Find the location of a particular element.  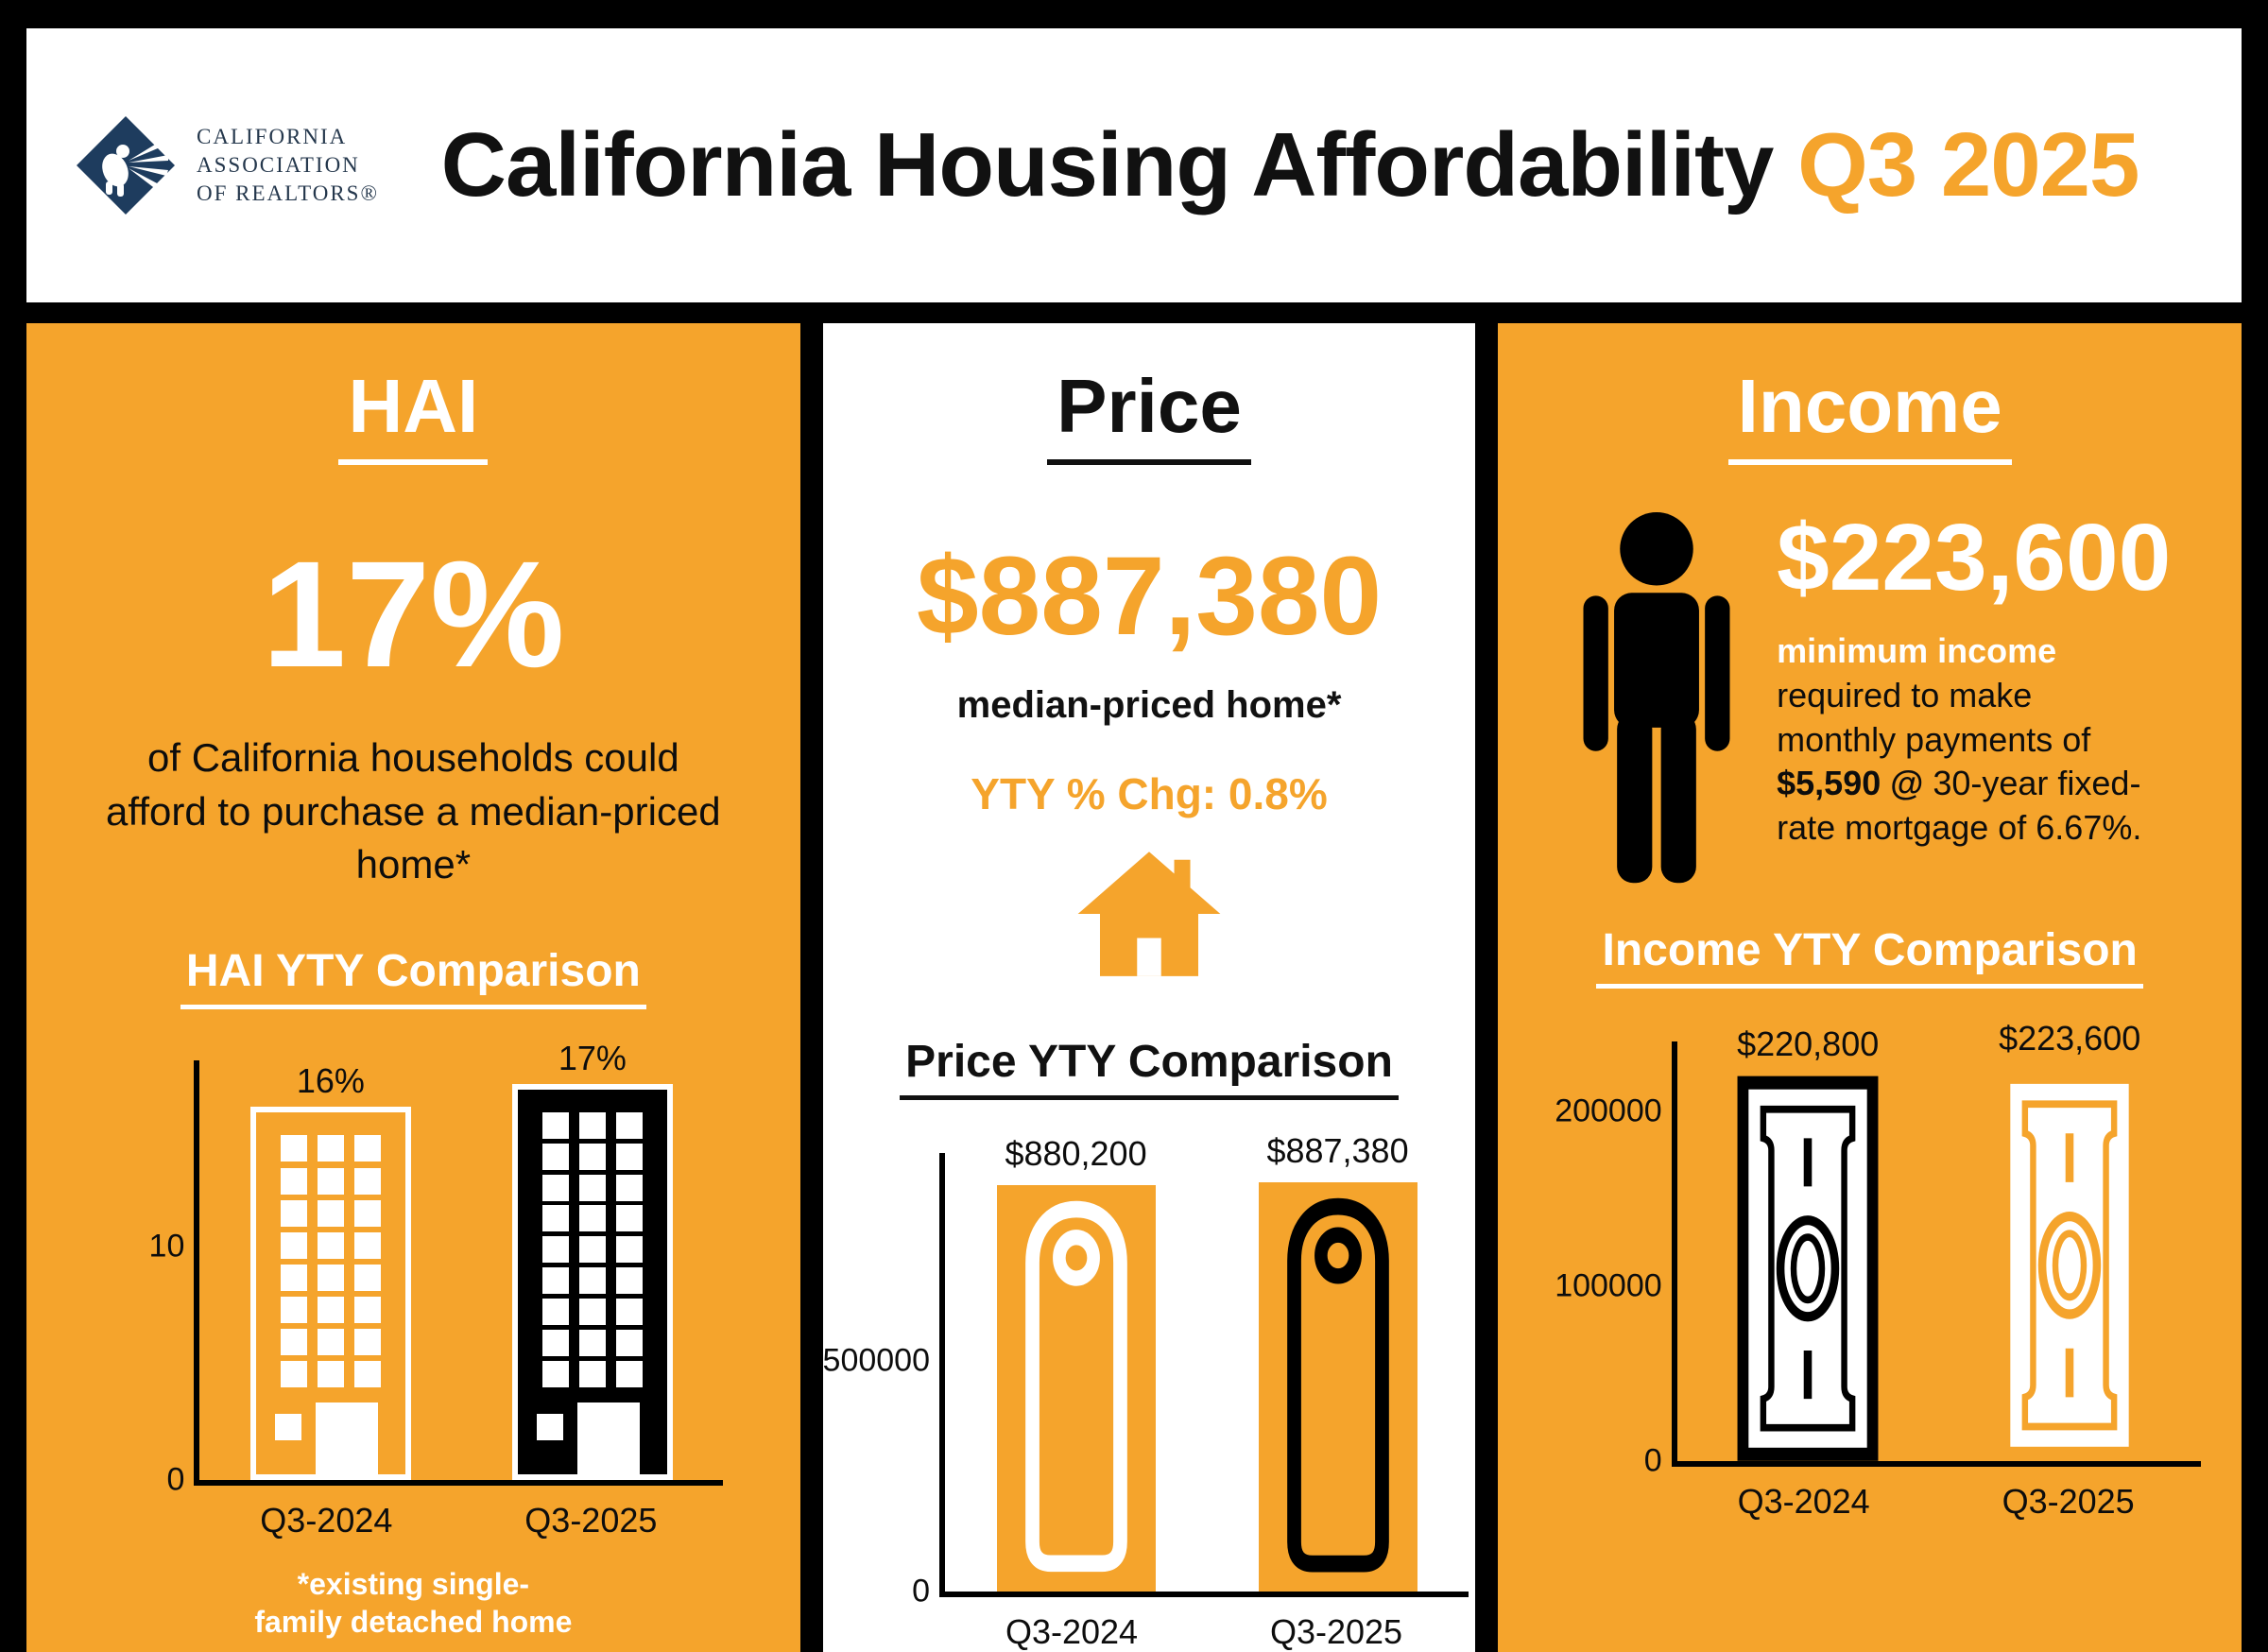

income-plot-area: 0 100000 200000 $220,800 is located at coordinates (1878, 1249).